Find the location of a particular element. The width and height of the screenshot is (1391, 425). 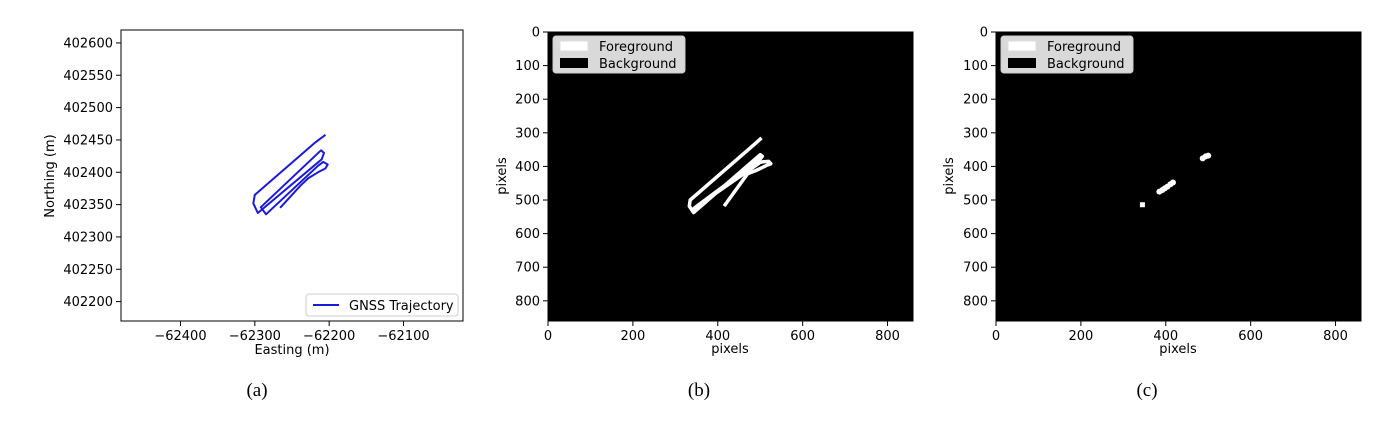

foreground-trajectory-mask is located at coordinates (730, 175).